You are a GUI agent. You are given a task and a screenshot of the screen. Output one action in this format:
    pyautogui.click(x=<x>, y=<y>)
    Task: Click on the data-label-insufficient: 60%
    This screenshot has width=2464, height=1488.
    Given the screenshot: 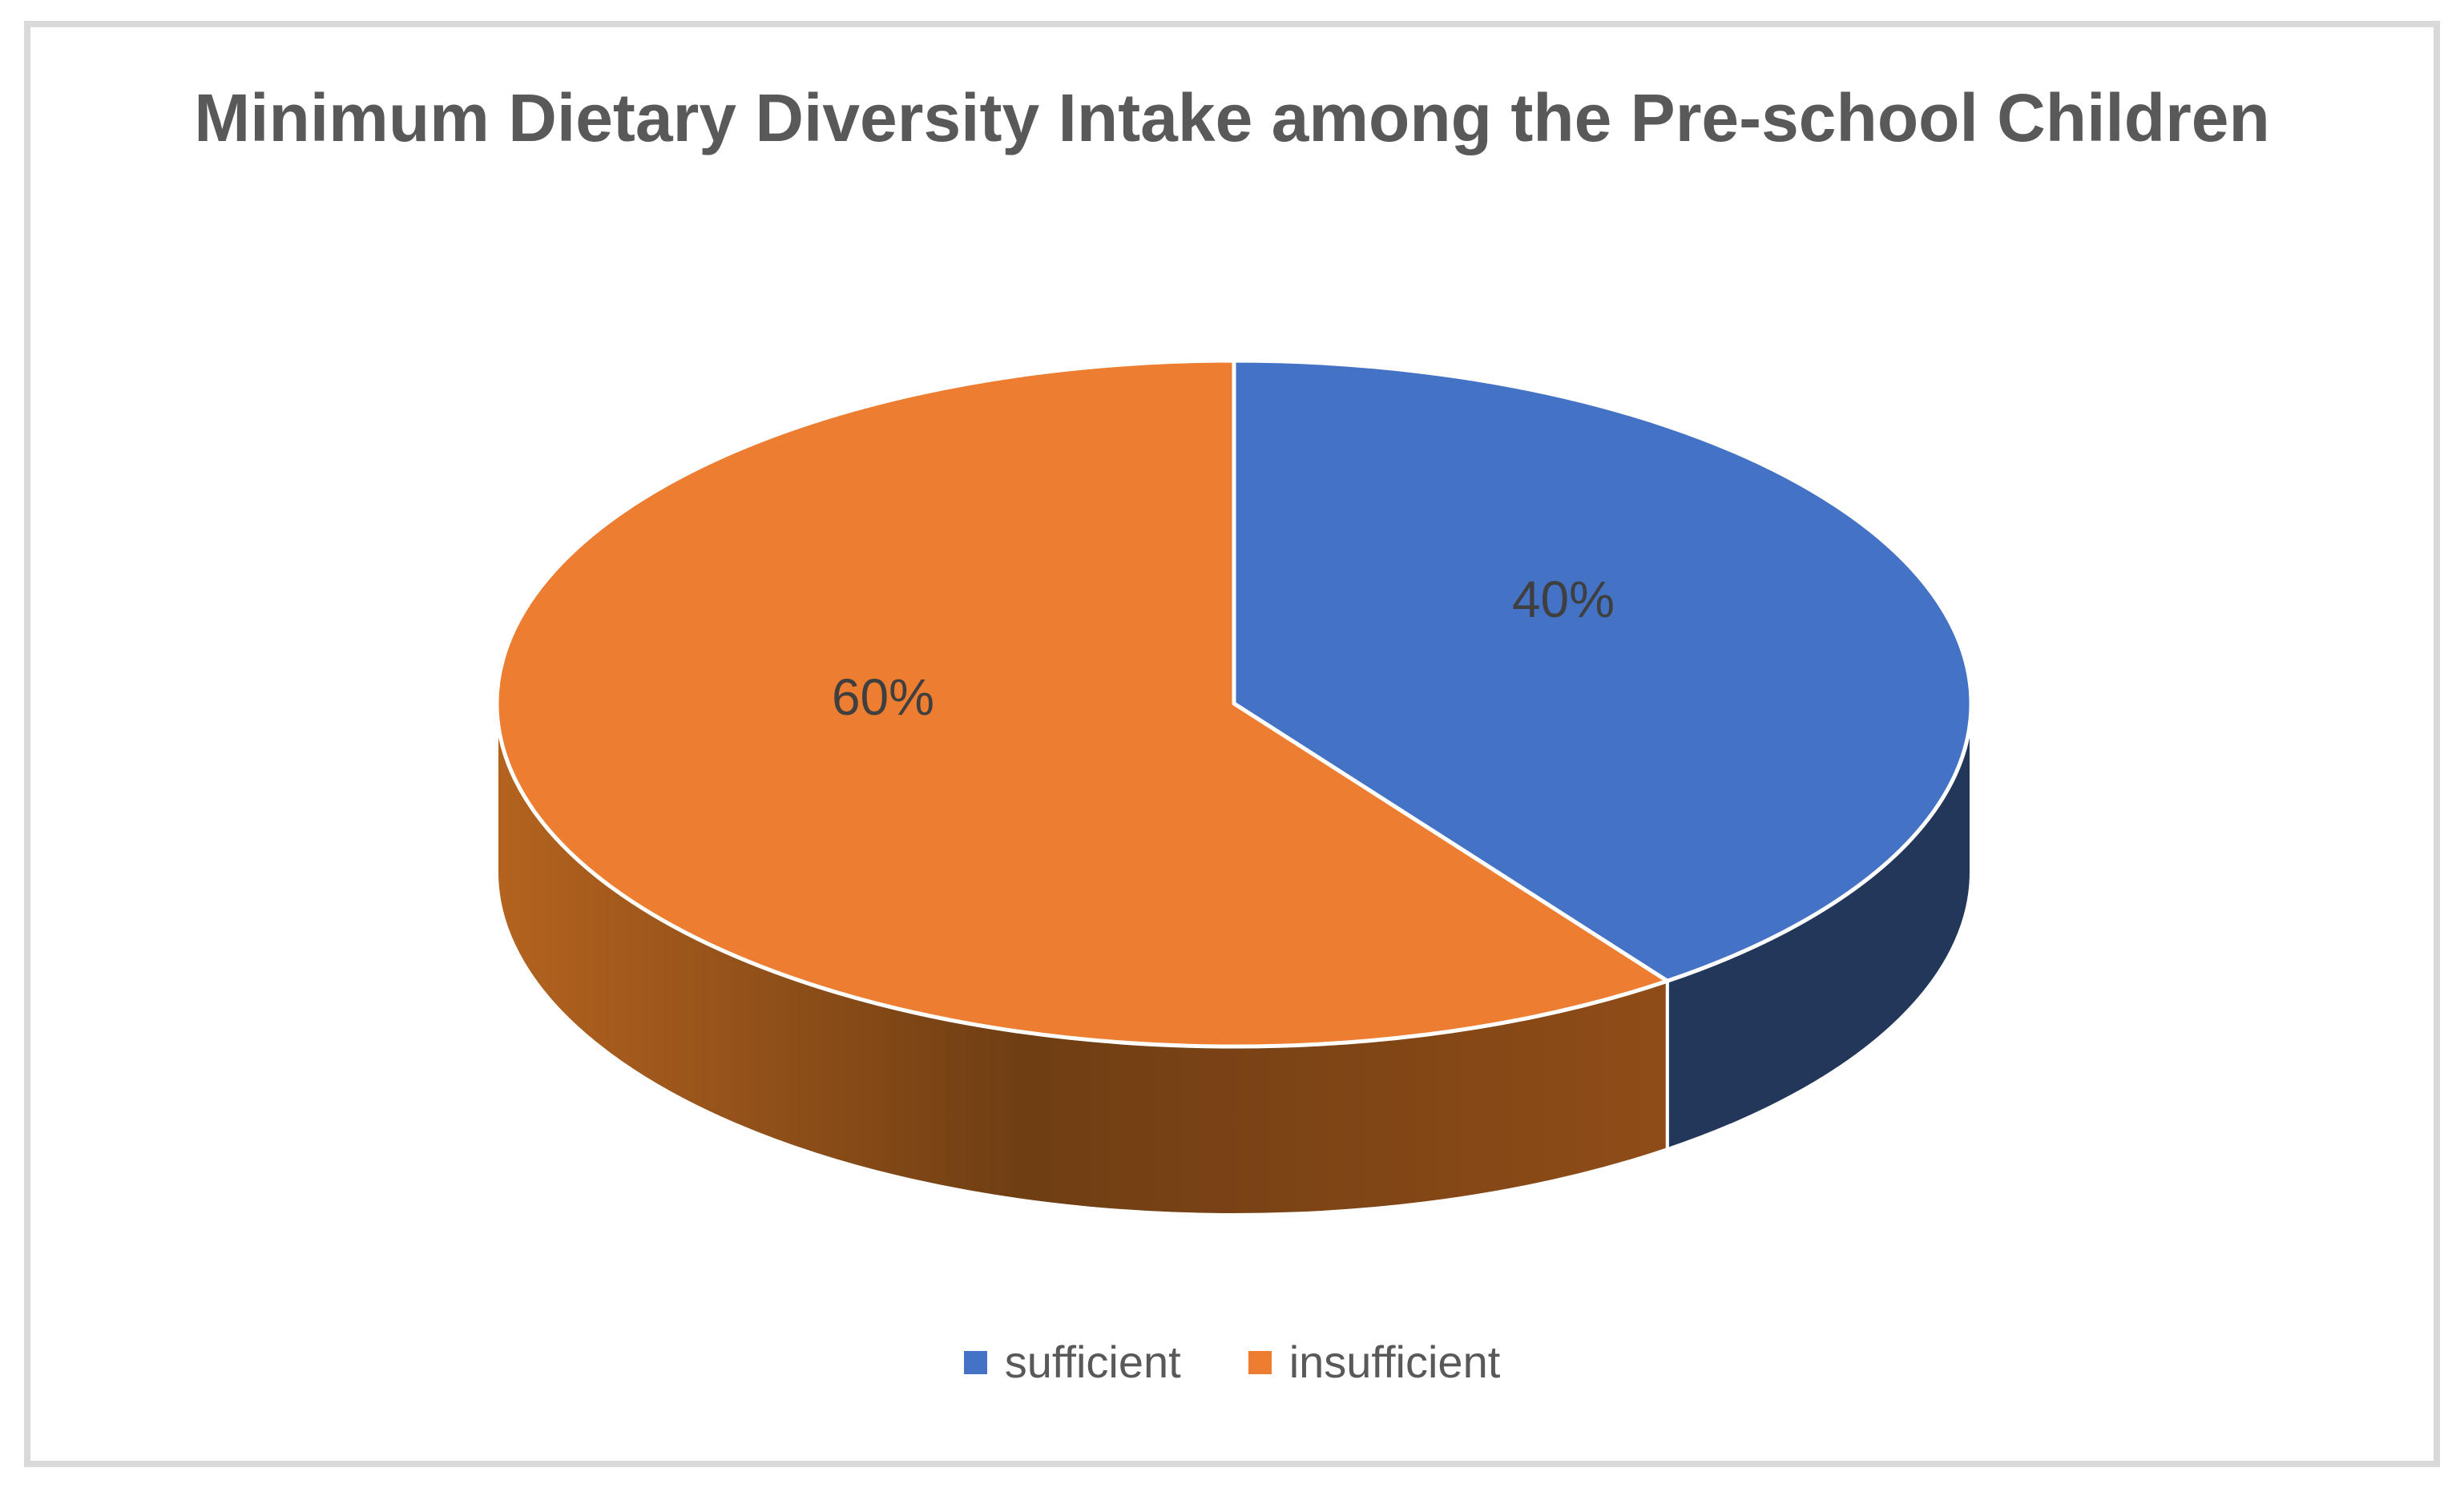 What is the action you would take?
    pyautogui.click(x=883, y=697)
    